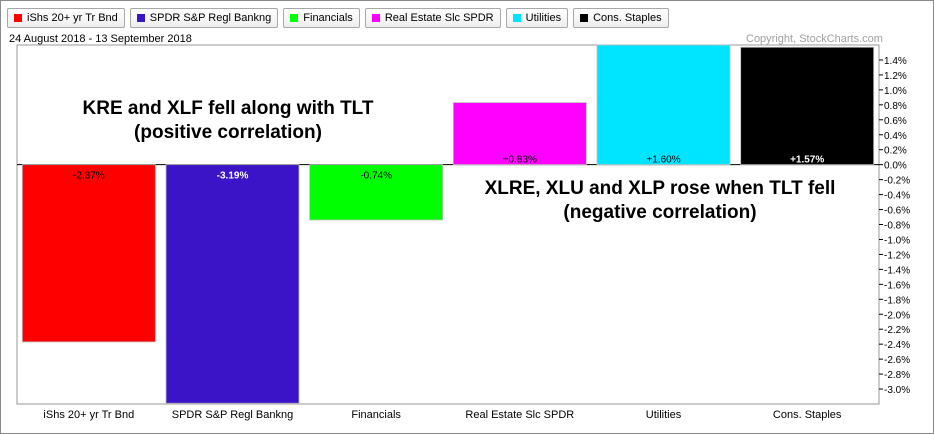 This screenshot has height=434, width=934. Describe the element at coordinates (807, 415) in the screenshot. I see `x-tick-label-5: Cons. Staples` at that location.